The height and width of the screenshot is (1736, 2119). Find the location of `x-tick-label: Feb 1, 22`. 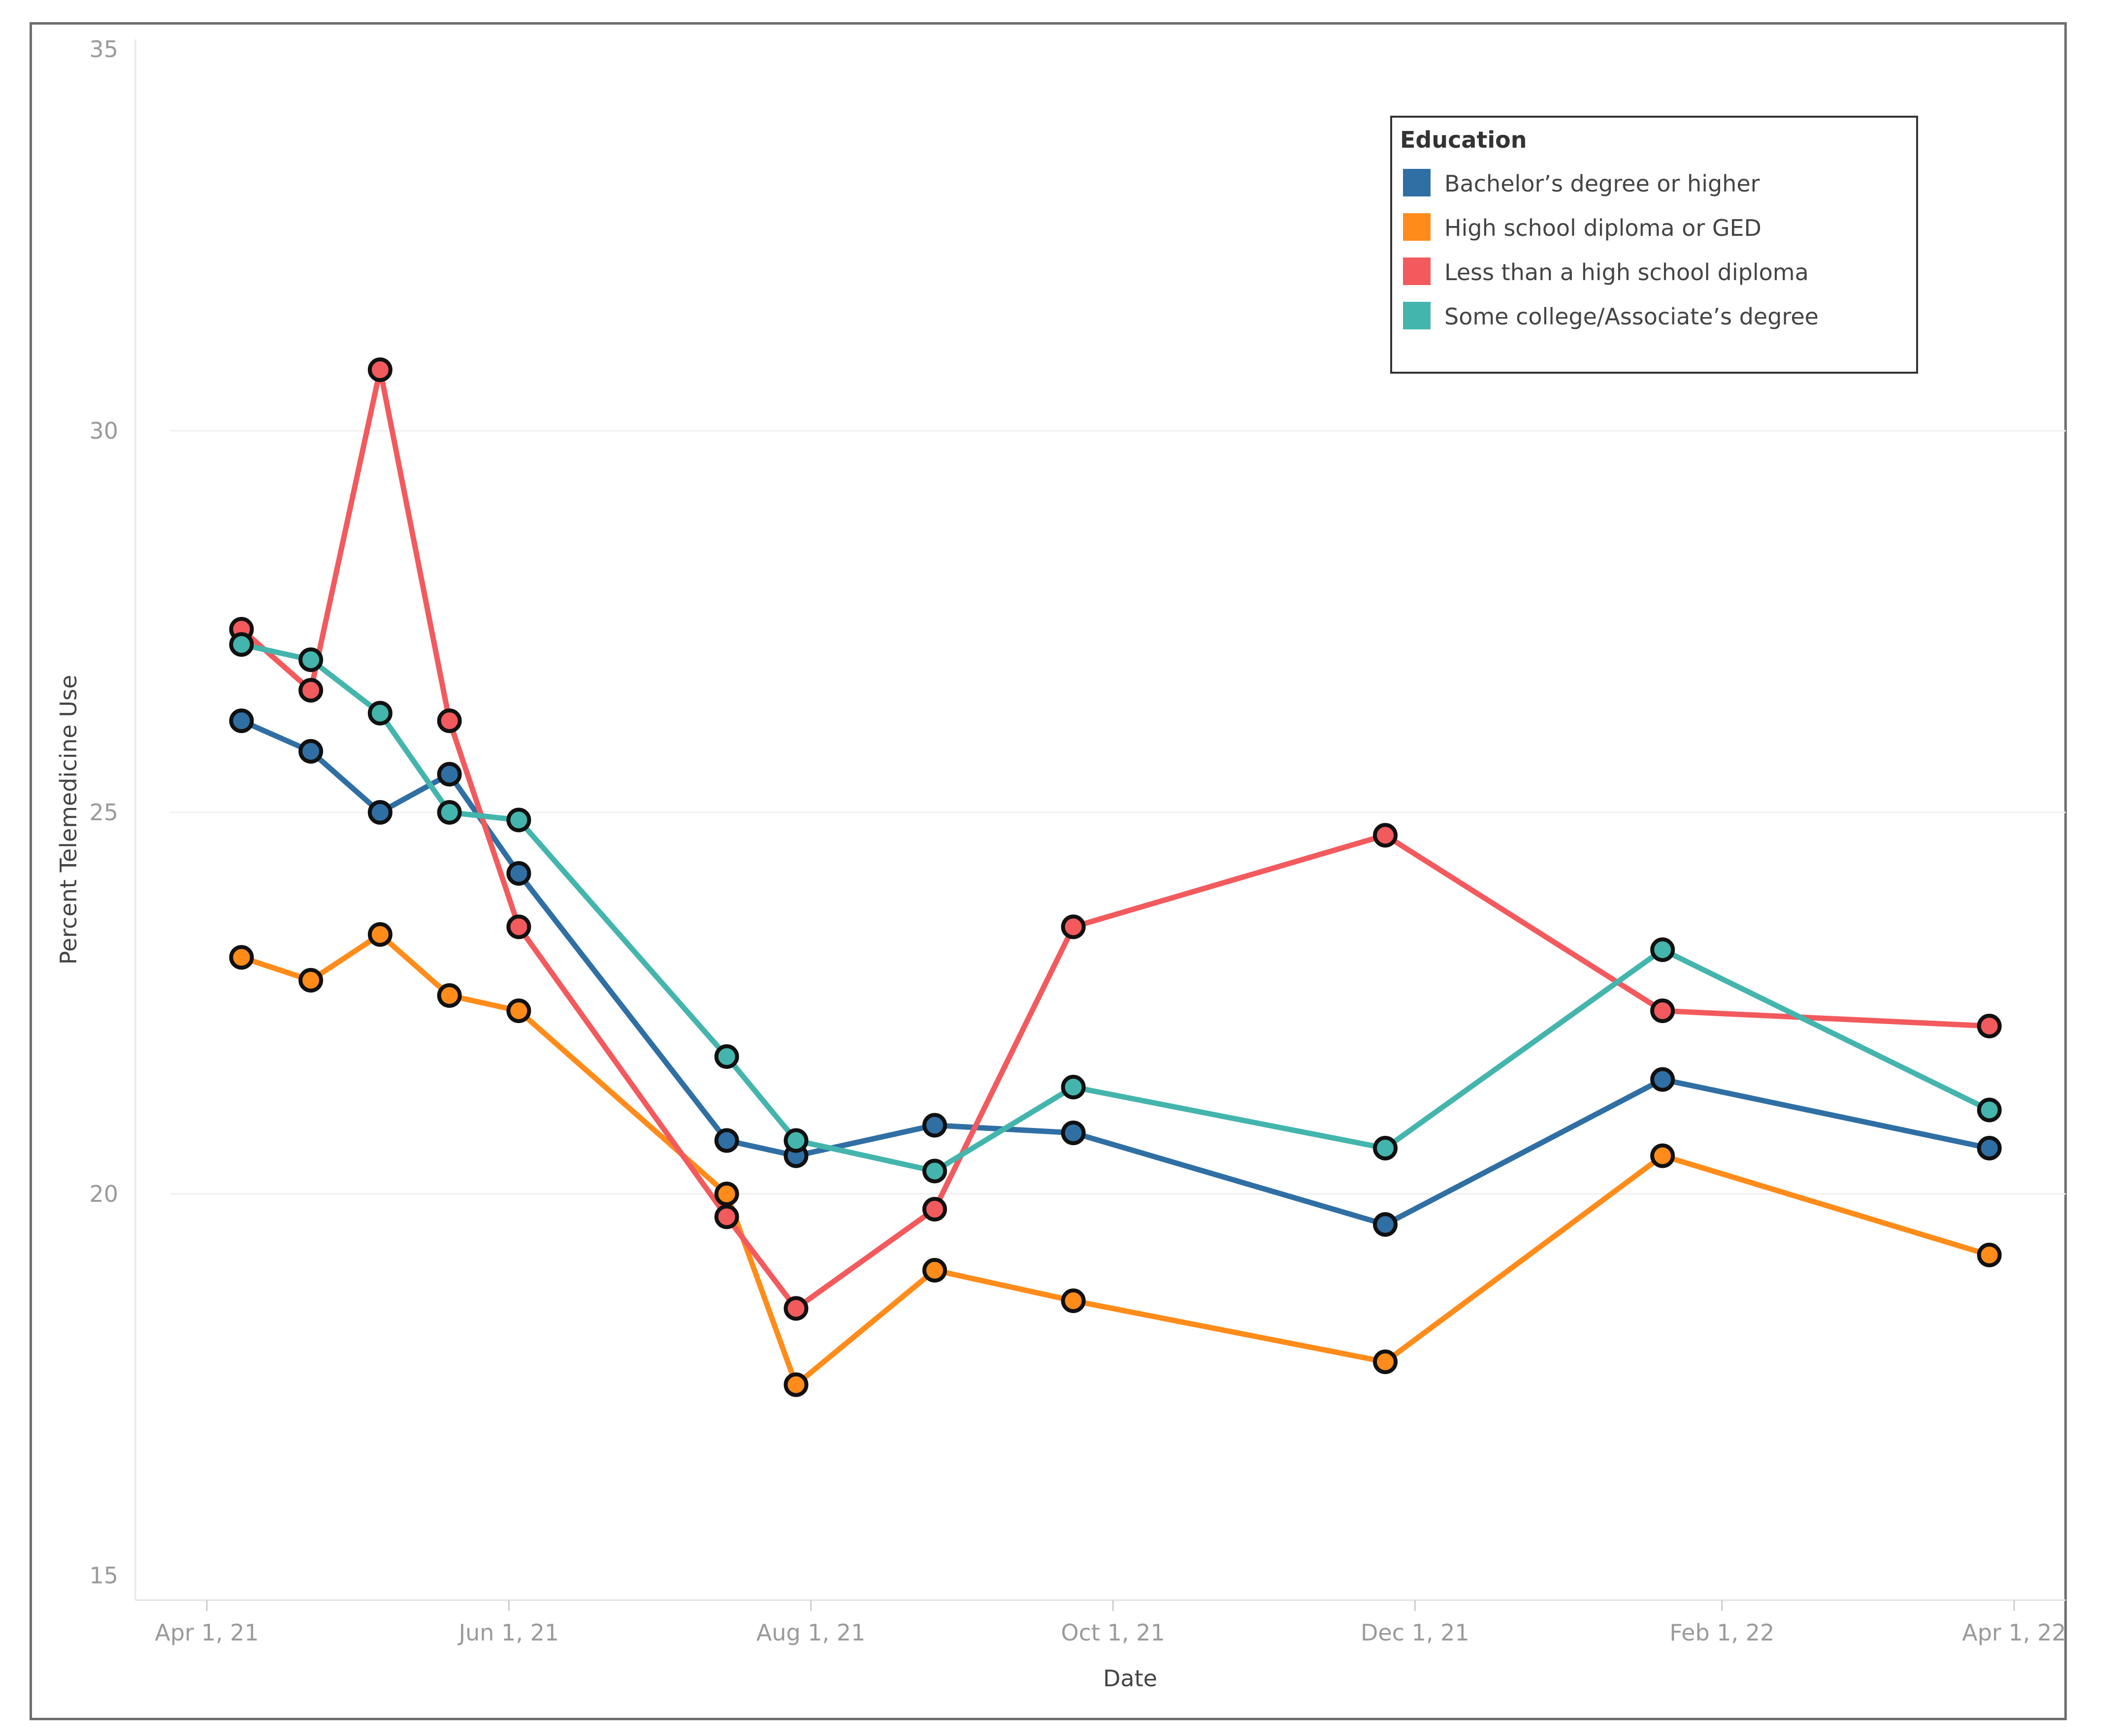

x-tick-label: Feb 1, 22 is located at coordinates (1721, 1633).